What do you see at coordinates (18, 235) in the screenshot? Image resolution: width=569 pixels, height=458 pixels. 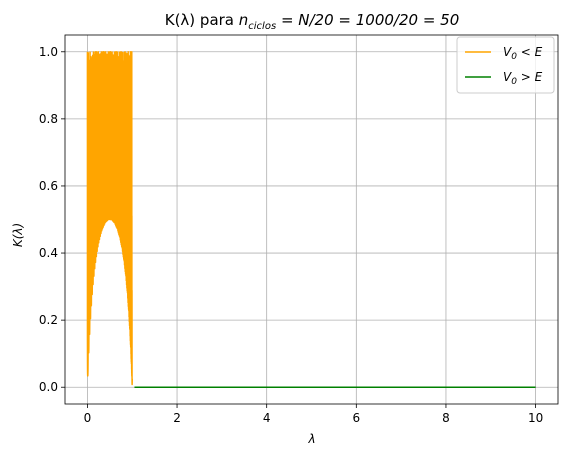 I see `y-axis-label: K(λ)` at bounding box center [18, 235].